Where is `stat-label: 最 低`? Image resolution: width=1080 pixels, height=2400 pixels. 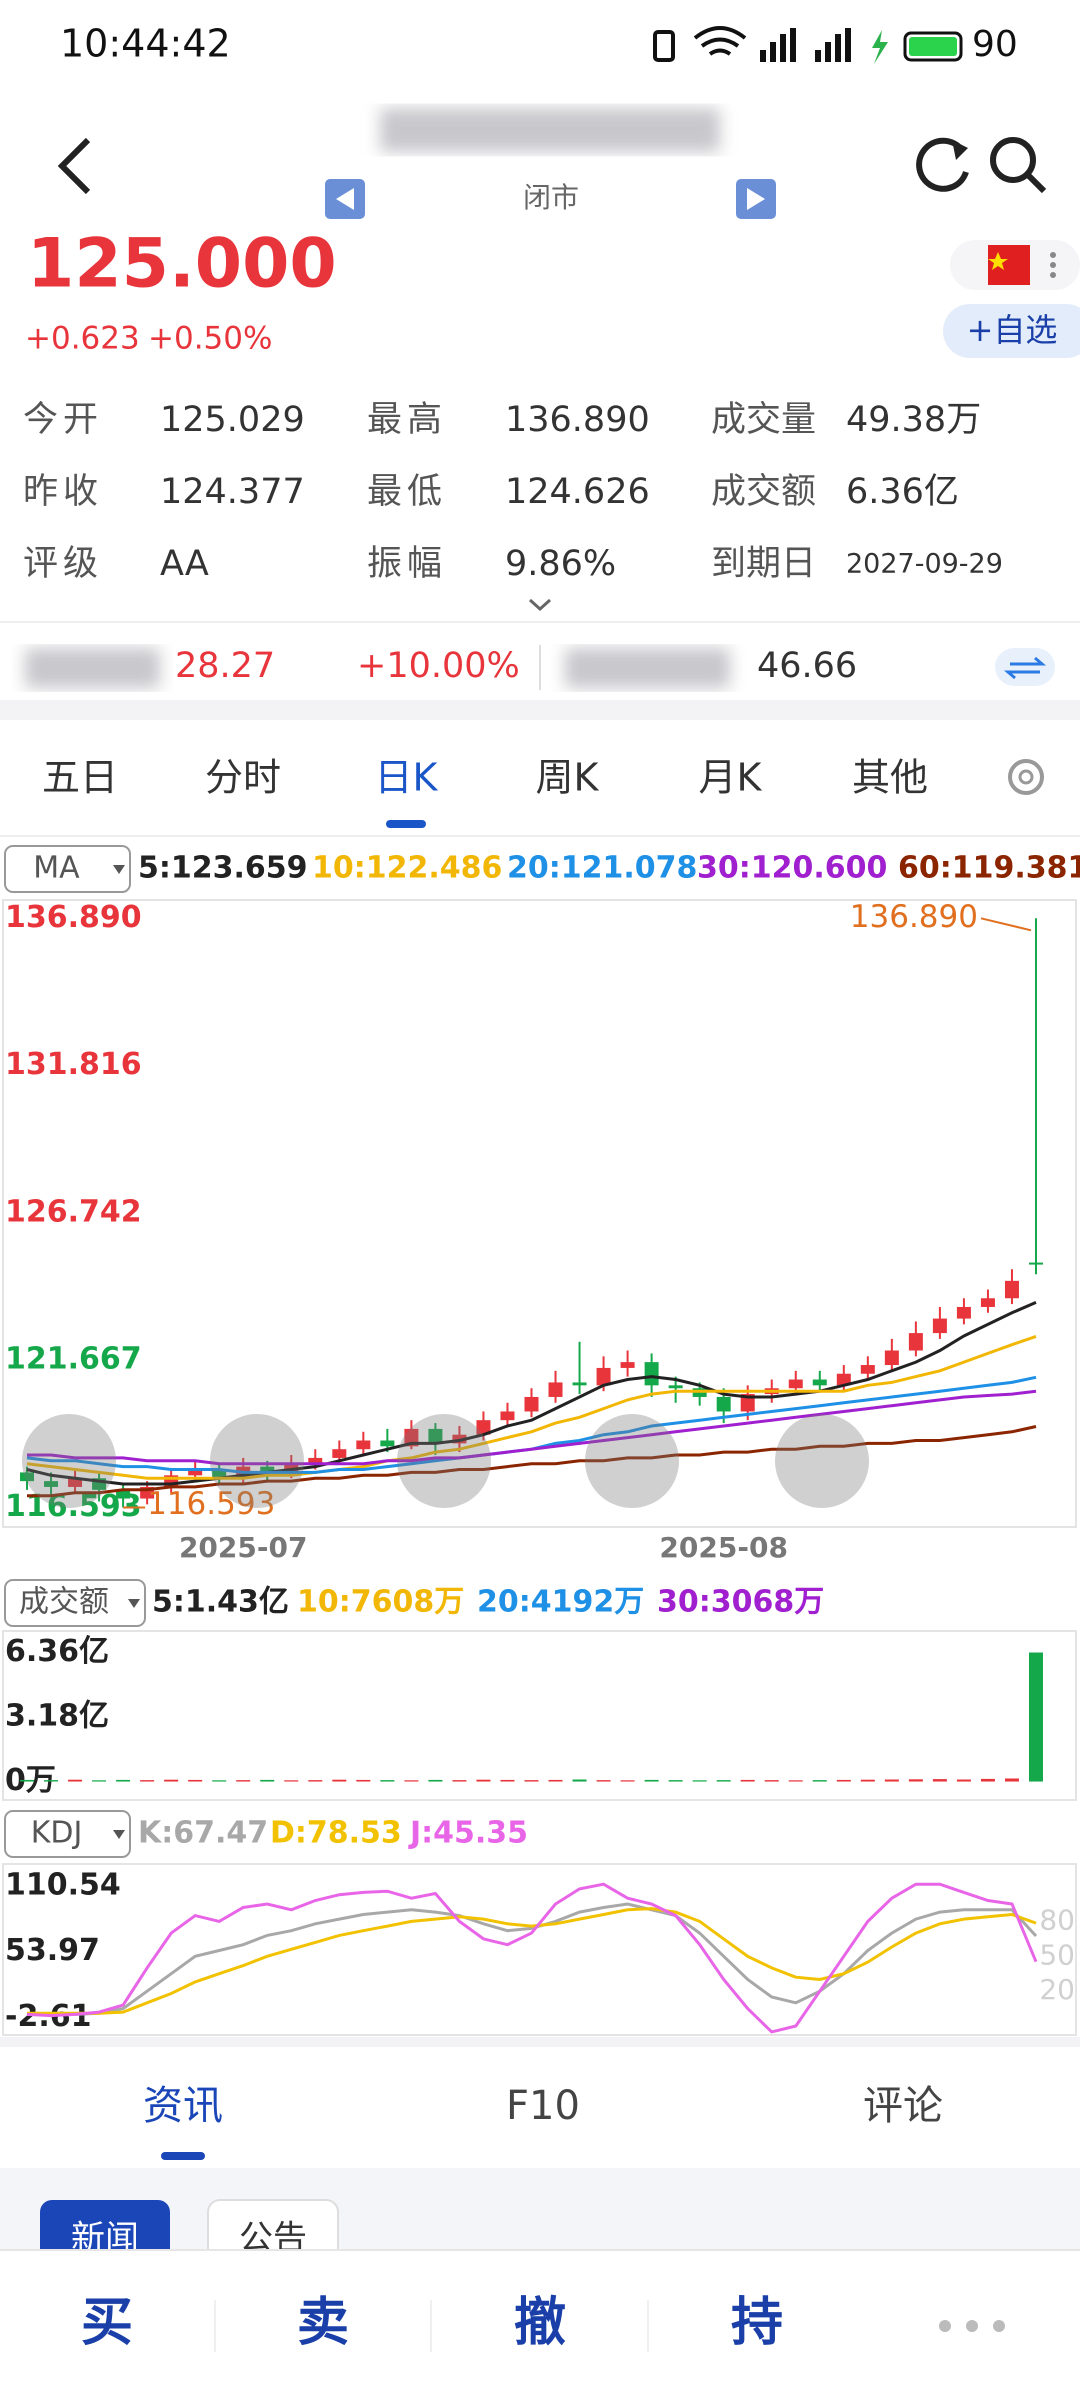
stat-label: 最 低 is located at coordinates (404, 492).